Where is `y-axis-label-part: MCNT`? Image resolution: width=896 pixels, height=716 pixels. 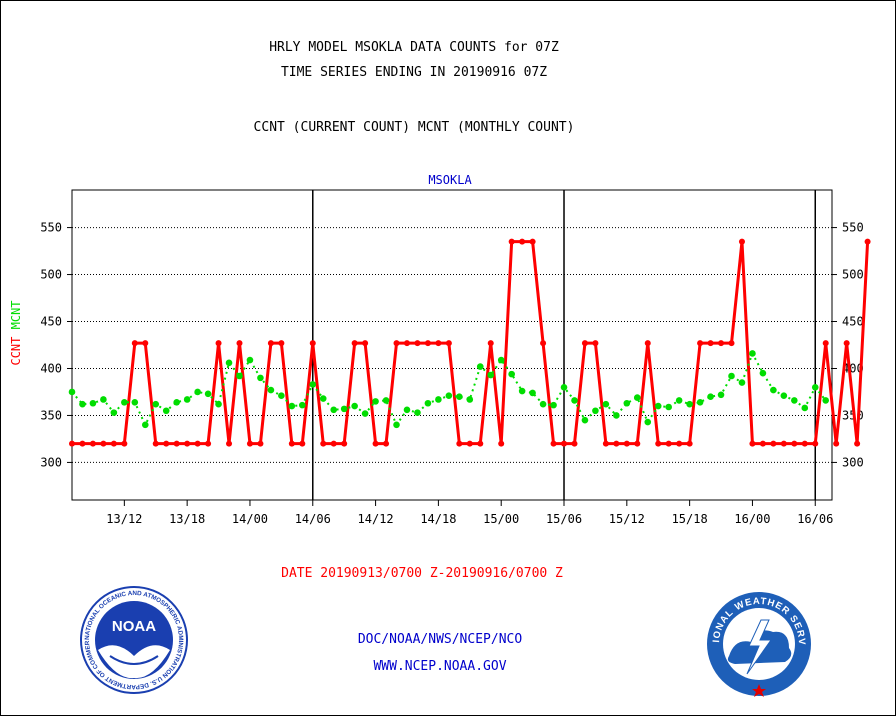 y-axis-label-part: MCNT is located at coordinates (16, 318).